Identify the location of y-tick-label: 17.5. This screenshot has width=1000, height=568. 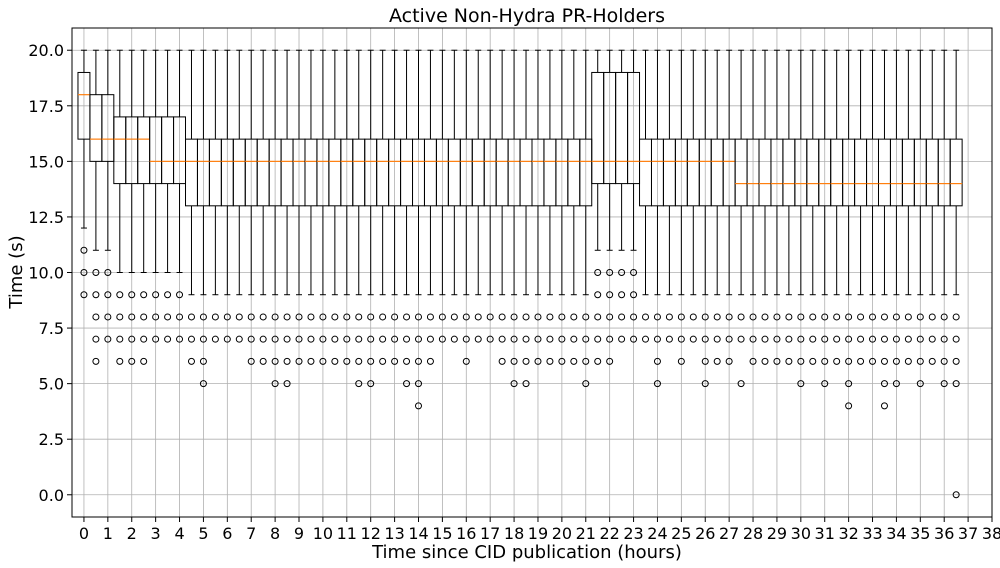
(46, 106).